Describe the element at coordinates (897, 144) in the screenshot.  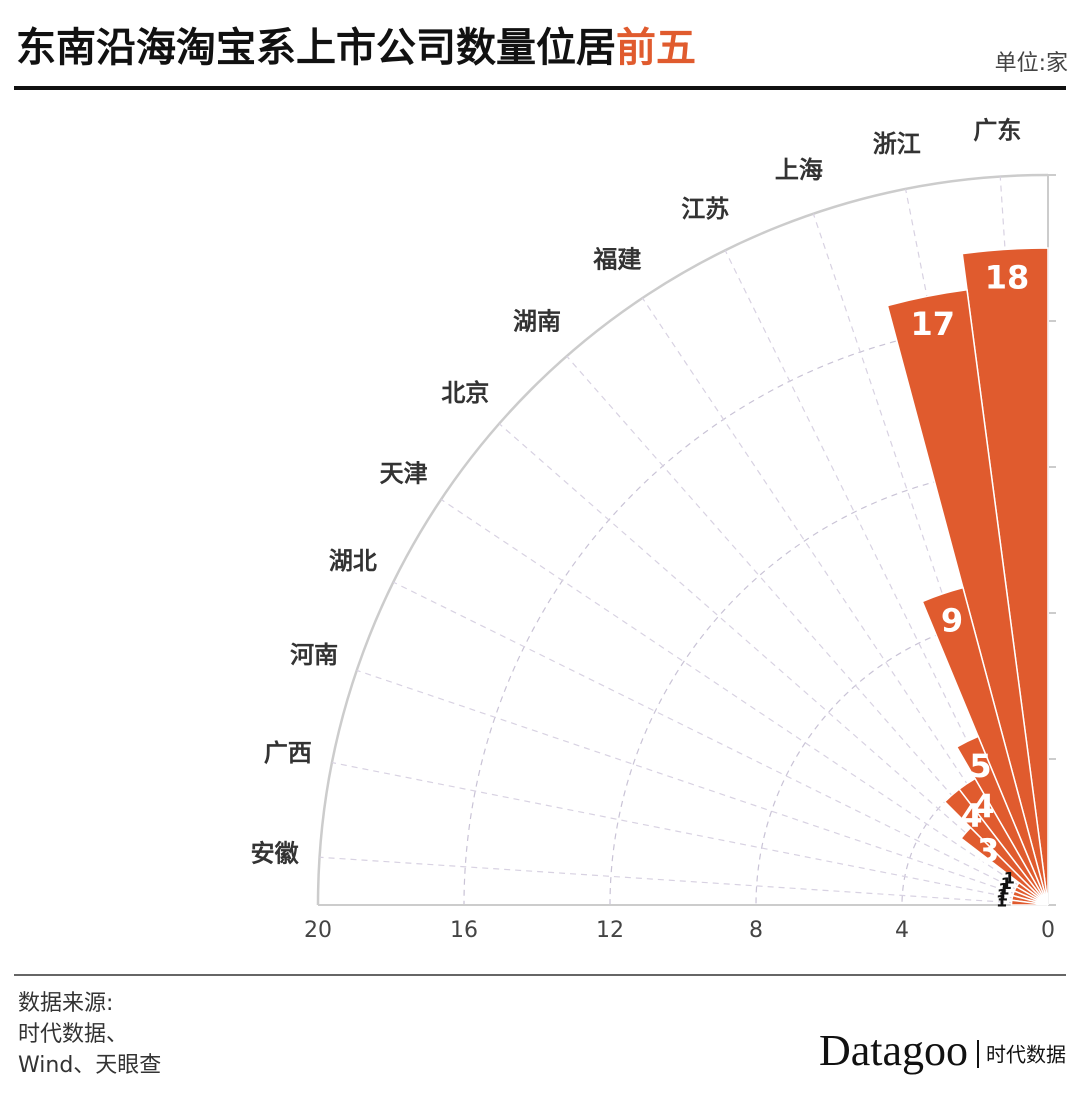
I see `category-label: 浙江` at that location.